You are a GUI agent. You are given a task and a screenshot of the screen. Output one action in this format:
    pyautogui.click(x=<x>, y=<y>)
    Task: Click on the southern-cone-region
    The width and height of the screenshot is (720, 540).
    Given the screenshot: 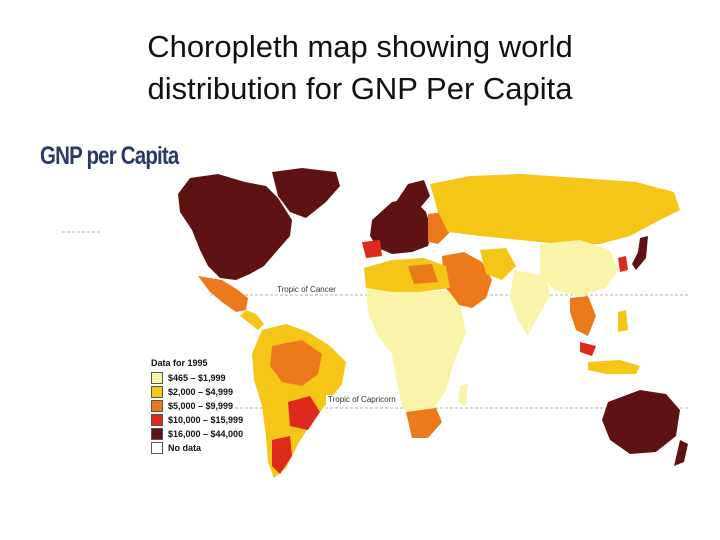 What is the action you would take?
    pyautogui.click(x=282, y=455)
    